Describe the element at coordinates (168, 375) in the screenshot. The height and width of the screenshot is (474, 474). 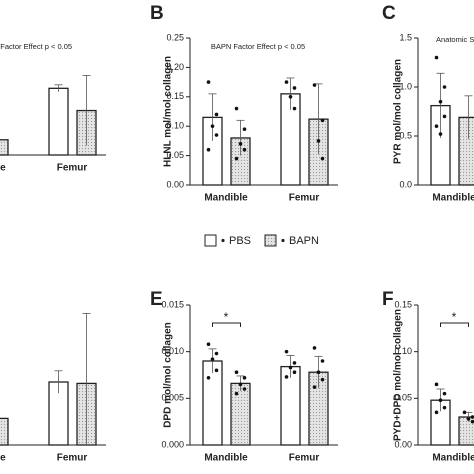
I see `y-axis-label: DPD mol/mol collagen` at that location.